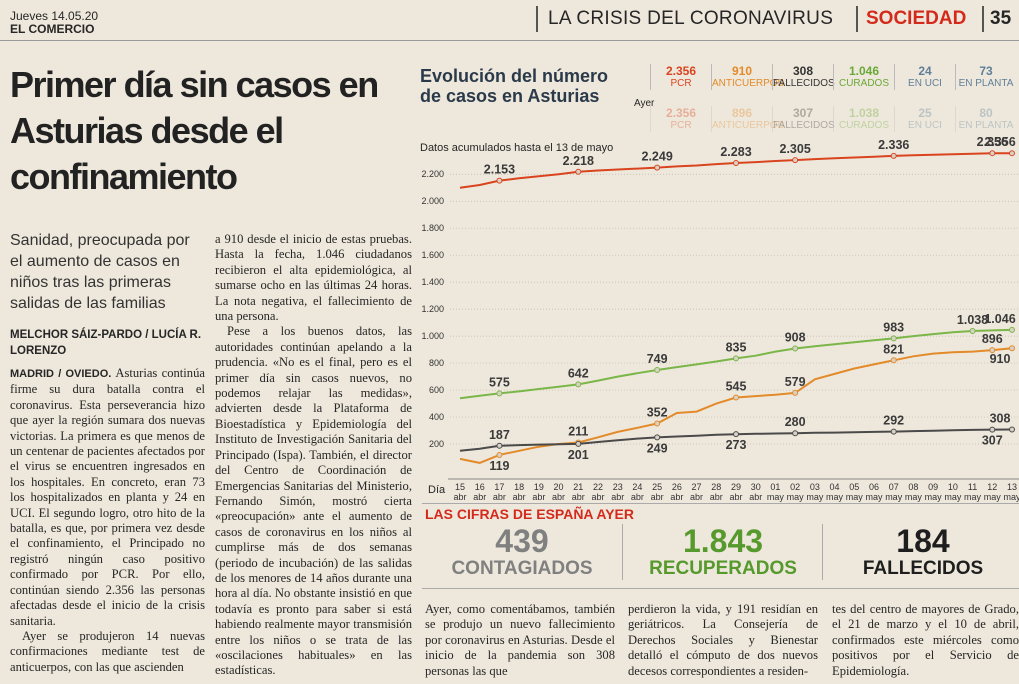 Image resolution: width=1019 pixels, height=684 pixels. Describe the element at coordinates (925, 71) in the screenshot. I see `stat-value: 24` at that location.